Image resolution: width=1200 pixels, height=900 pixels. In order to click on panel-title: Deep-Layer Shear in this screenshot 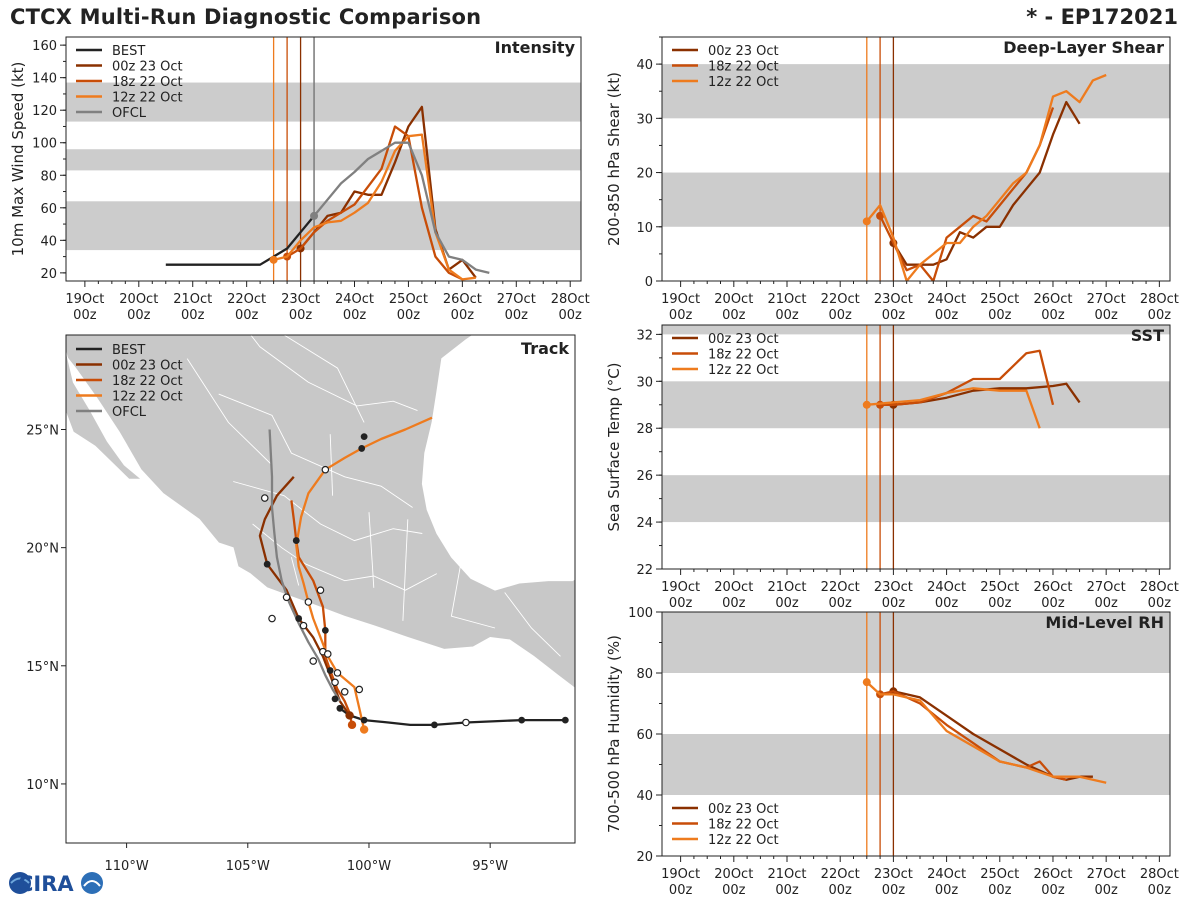, I will do `click(1083, 47)`.